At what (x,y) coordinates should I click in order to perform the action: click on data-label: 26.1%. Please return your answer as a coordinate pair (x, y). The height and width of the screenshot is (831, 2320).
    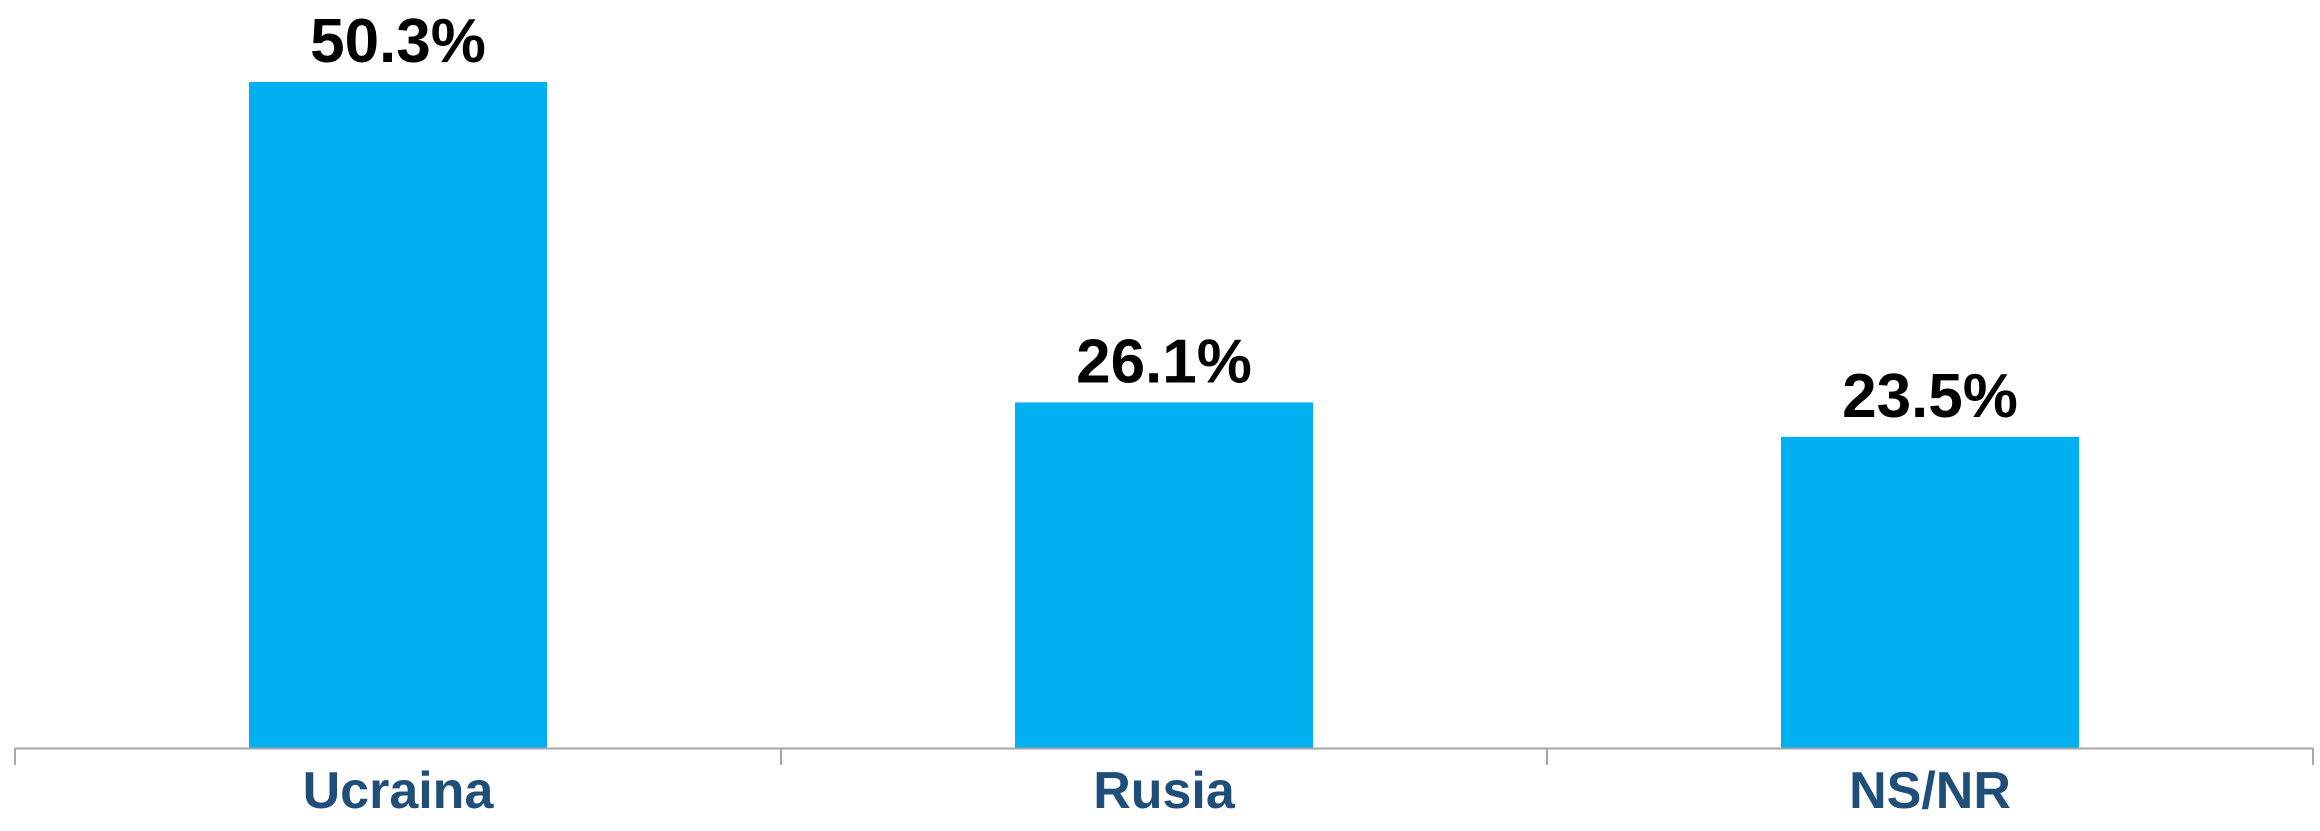
    Looking at the image, I should click on (1164, 361).